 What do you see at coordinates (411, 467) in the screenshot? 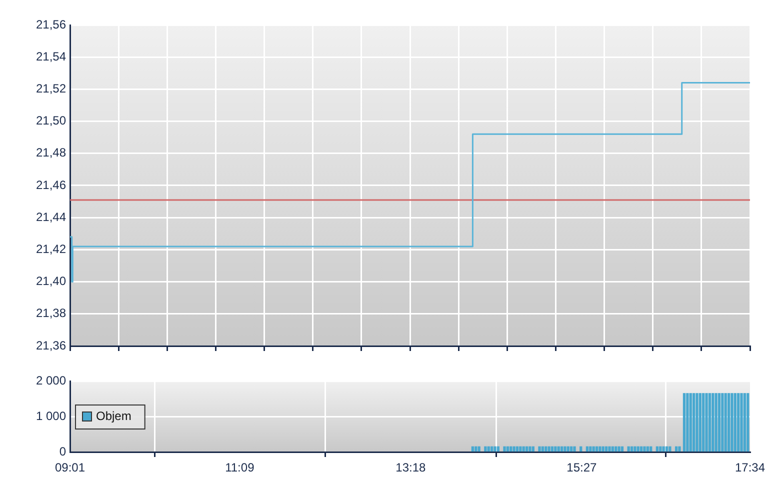
I see `x-tick-label: 13:18` at bounding box center [411, 467].